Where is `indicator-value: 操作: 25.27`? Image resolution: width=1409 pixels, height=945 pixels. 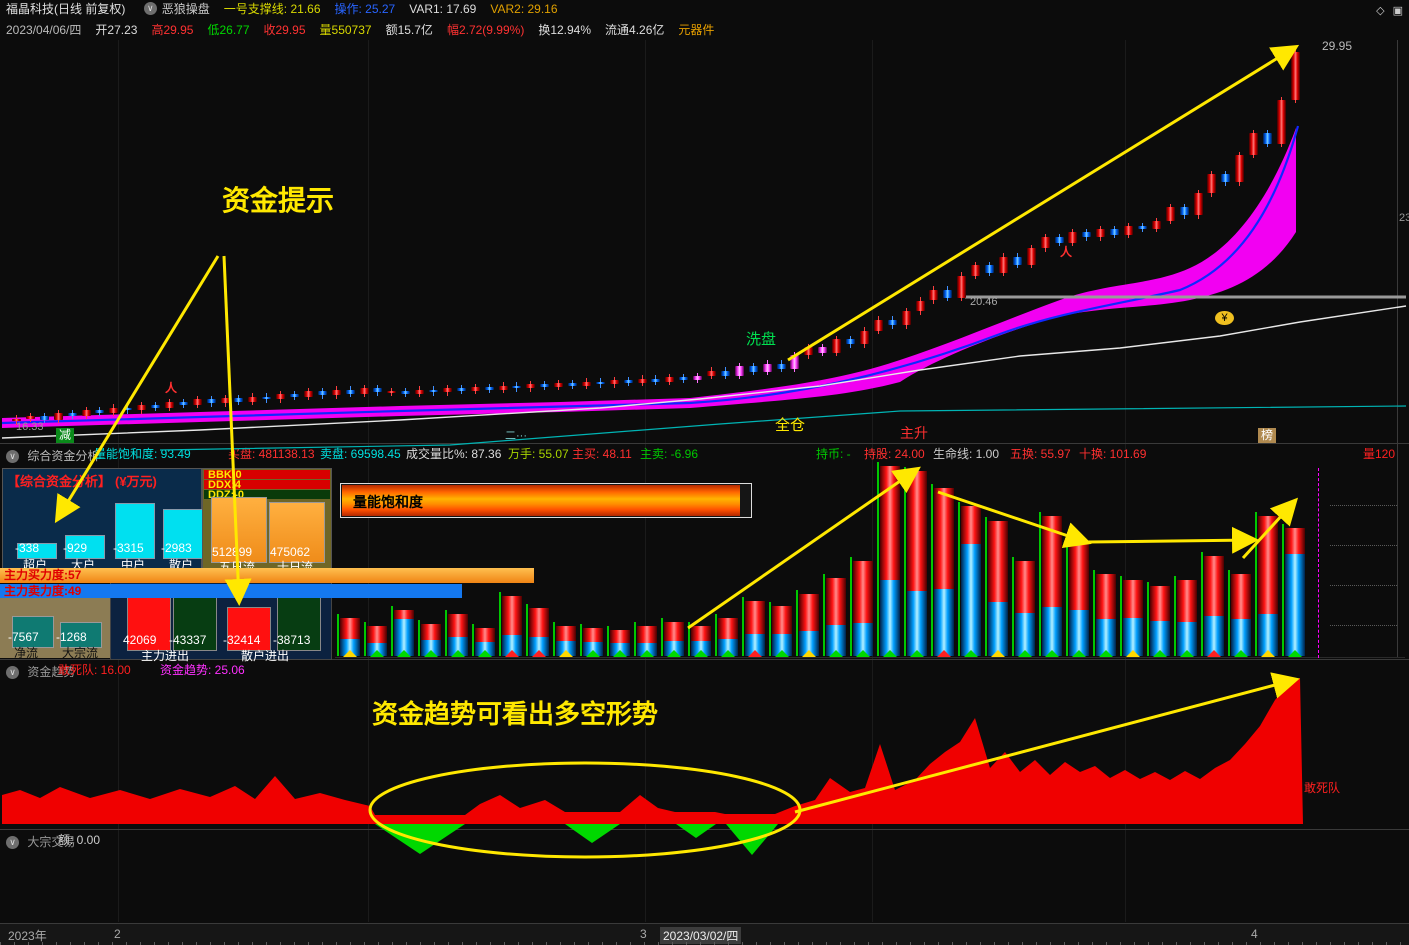 indicator-value: 操作: 25.27 is located at coordinates (365, 9).